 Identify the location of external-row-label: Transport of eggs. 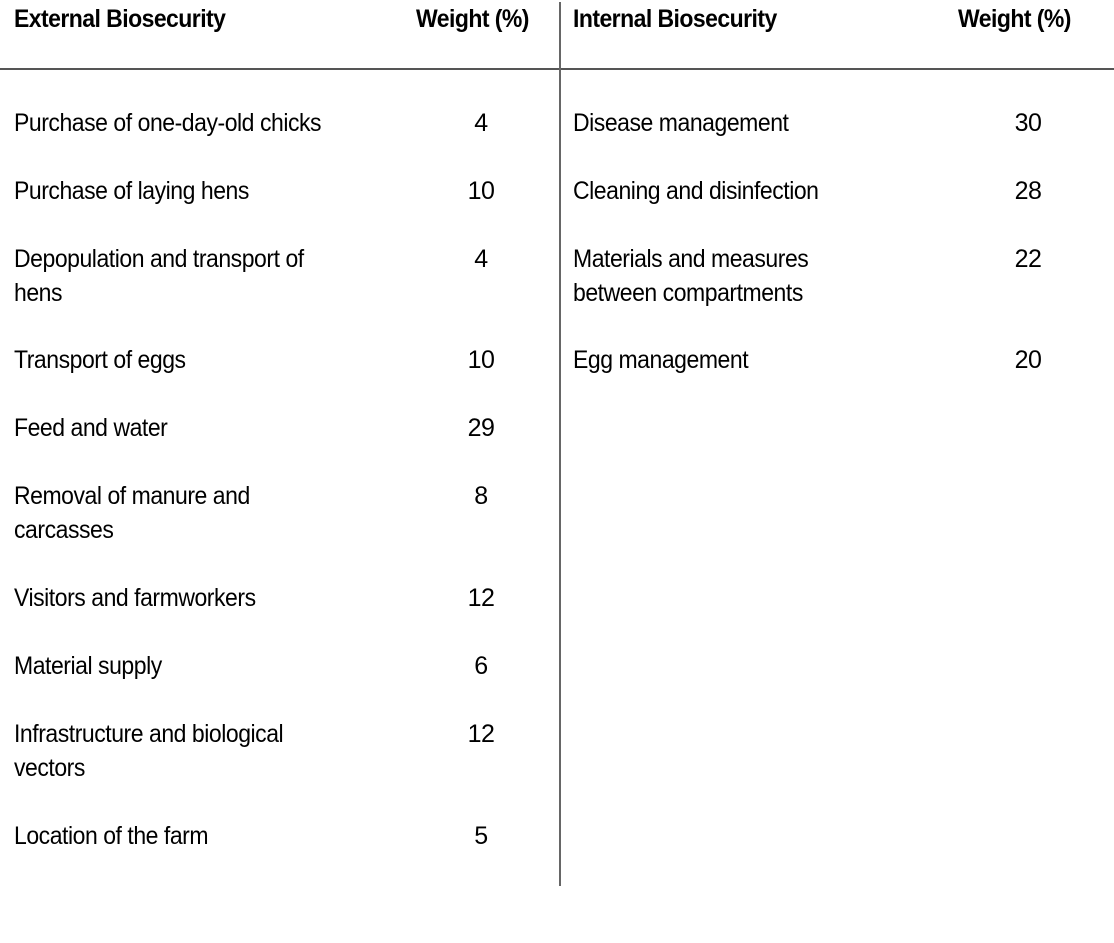
(100, 360).